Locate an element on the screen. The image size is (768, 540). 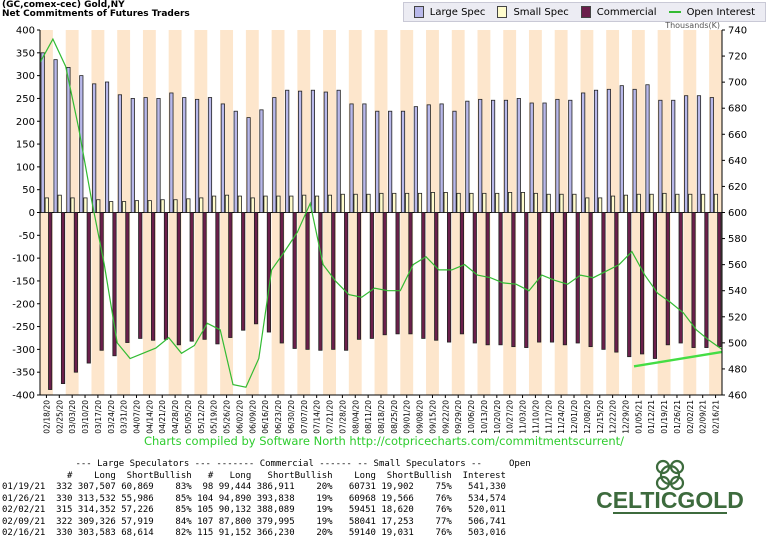
table-cell: 506,741 is located at coordinates (487, 521).